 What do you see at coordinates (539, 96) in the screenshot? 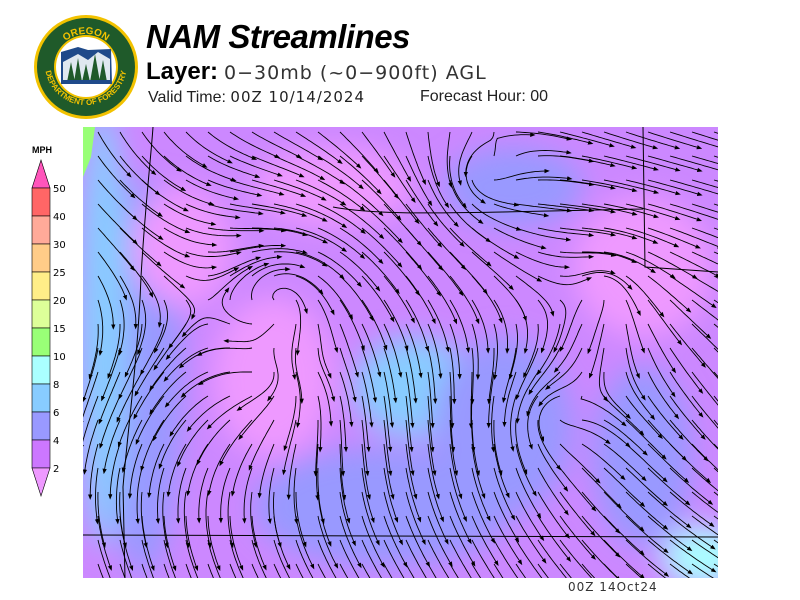
I see `forecast-hour-value: 00` at bounding box center [539, 96].